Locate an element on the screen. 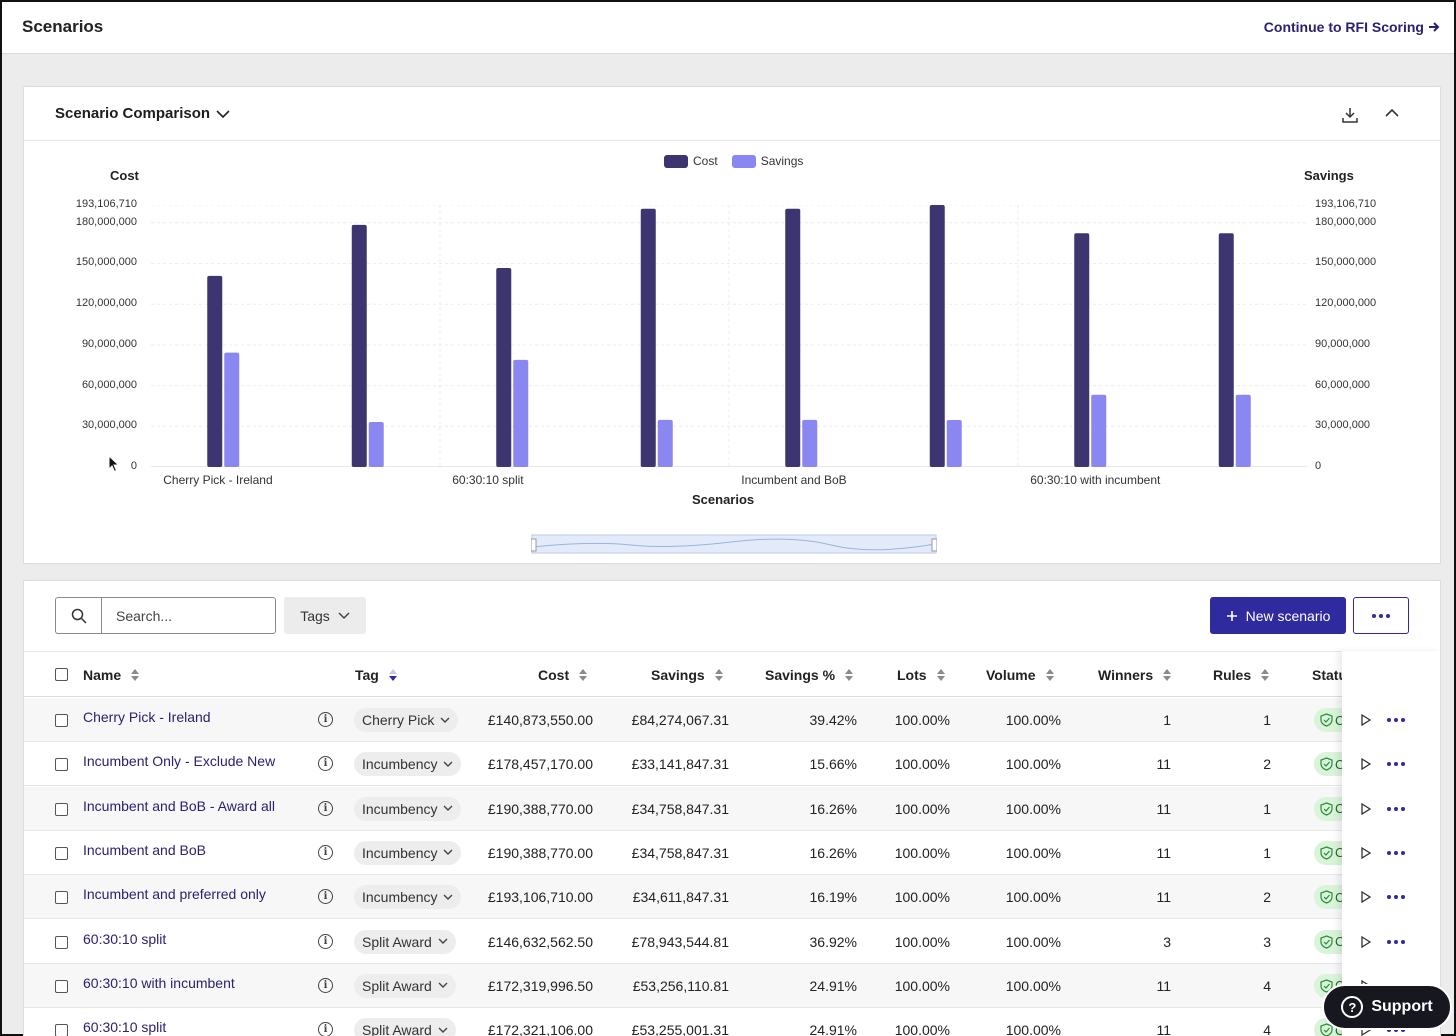  column-header-rules: Rules is located at coordinates (1241, 675).